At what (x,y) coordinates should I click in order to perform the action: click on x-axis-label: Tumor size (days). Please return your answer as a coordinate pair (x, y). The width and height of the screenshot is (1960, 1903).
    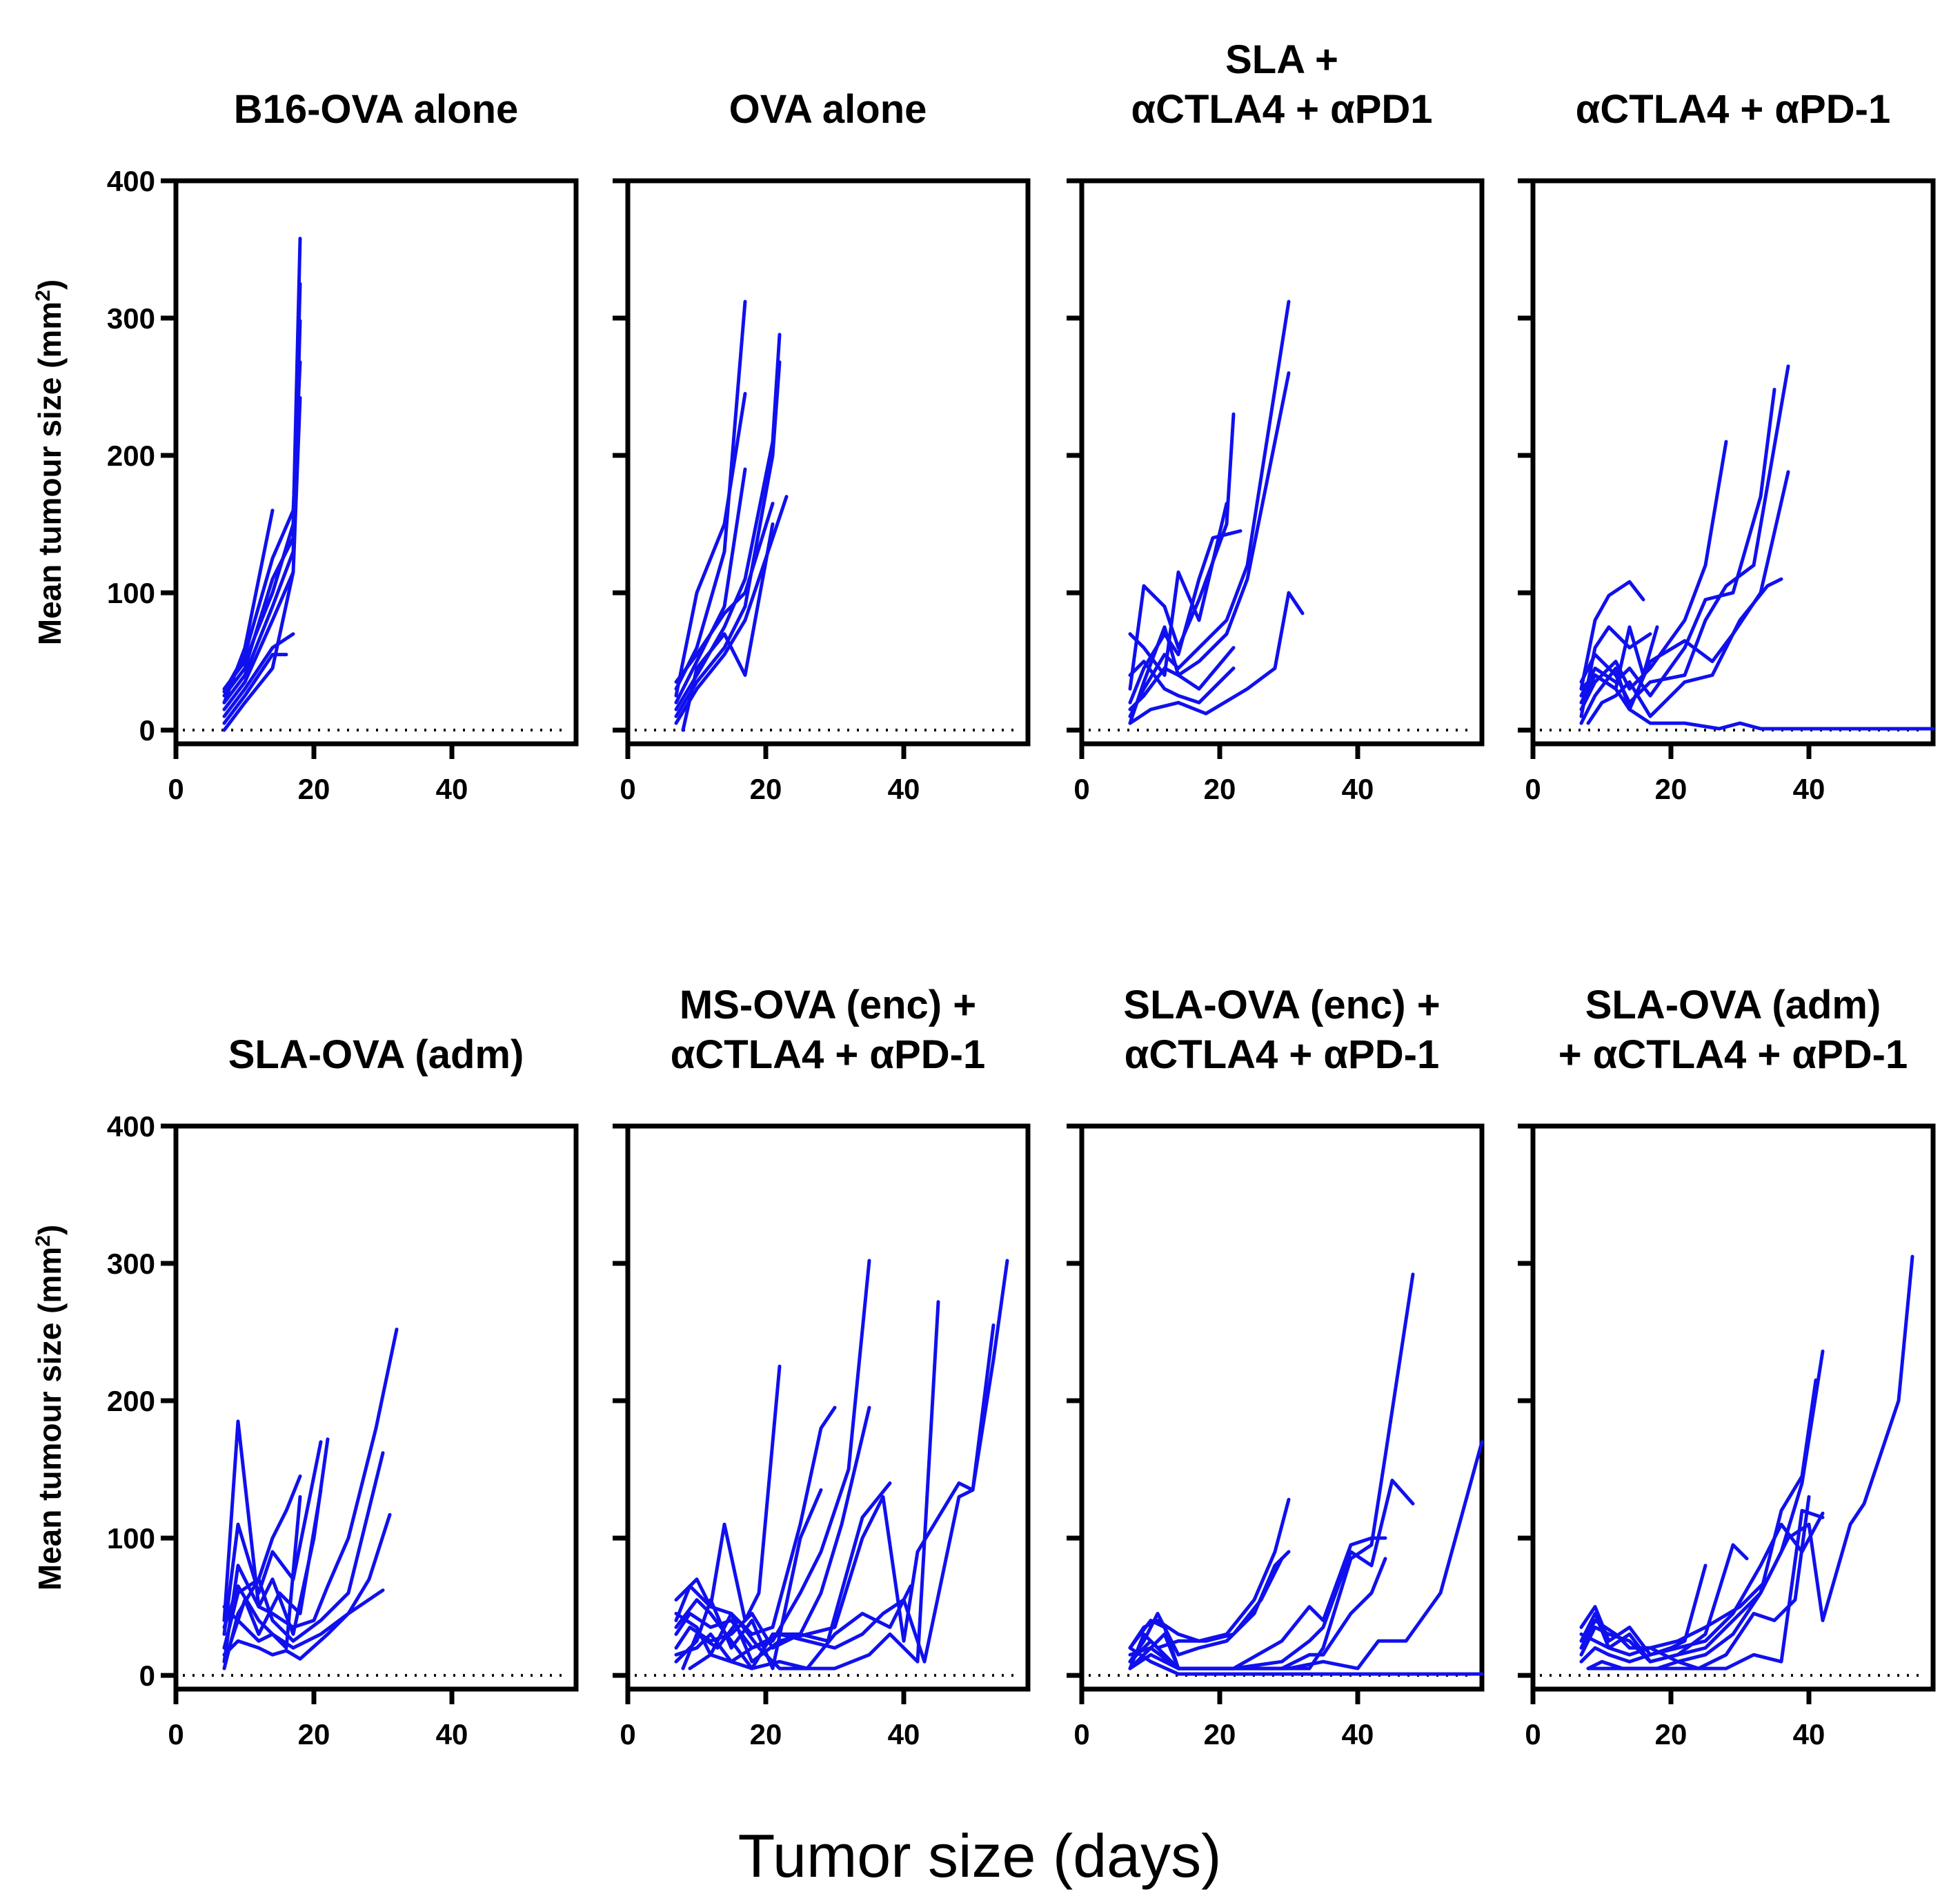
    Looking at the image, I should click on (980, 1856).